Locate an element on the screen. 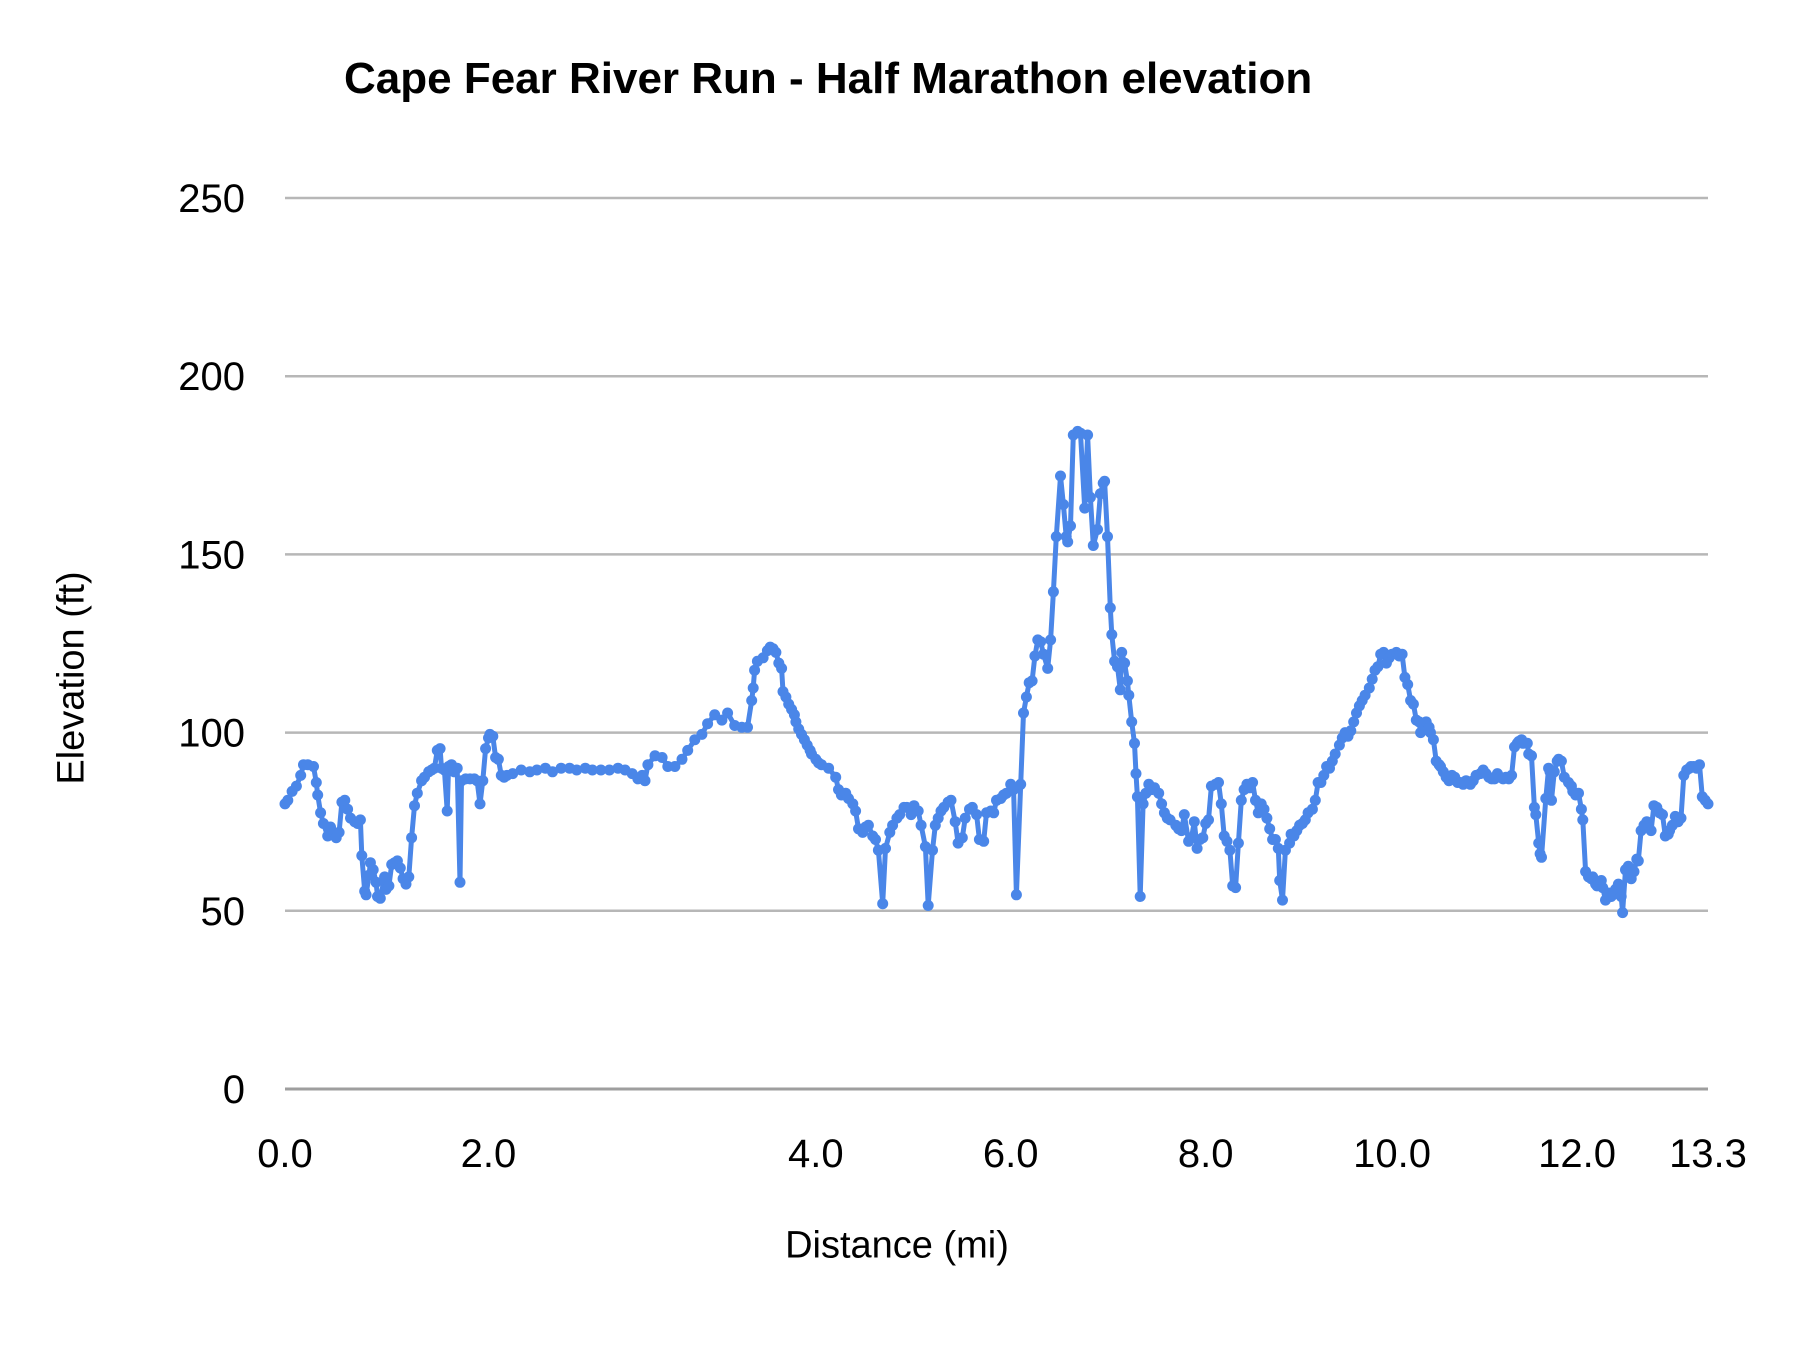 Image resolution: width=1800 pixels, height=1350 pixels. x-tick-6.0: 6.0 is located at coordinates (1011, 1154).